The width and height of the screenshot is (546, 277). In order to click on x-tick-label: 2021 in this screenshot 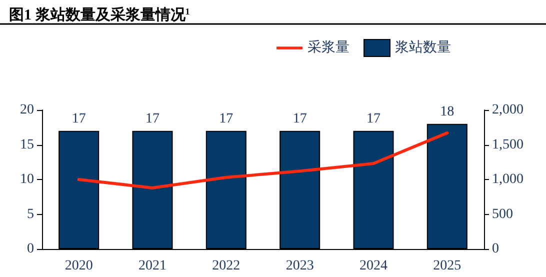, I will do `click(152, 266)`.